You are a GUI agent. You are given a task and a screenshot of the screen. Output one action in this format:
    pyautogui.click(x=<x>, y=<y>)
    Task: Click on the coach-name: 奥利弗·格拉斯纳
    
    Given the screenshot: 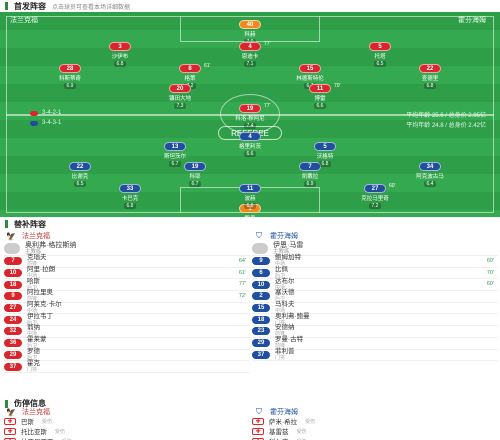 What is the action you would take?
    pyautogui.click(x=51, y=245)
    